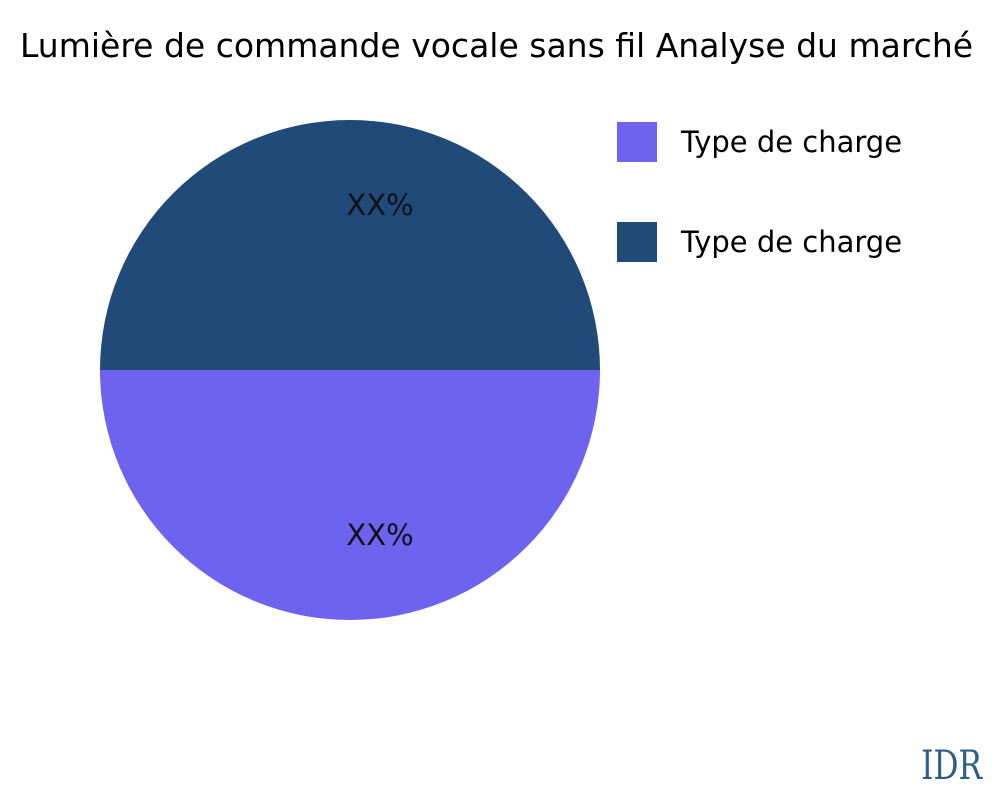  Describe the element at coordinates (637, 142) in the screenshot. I see `legend-swatch-purple` at that location.